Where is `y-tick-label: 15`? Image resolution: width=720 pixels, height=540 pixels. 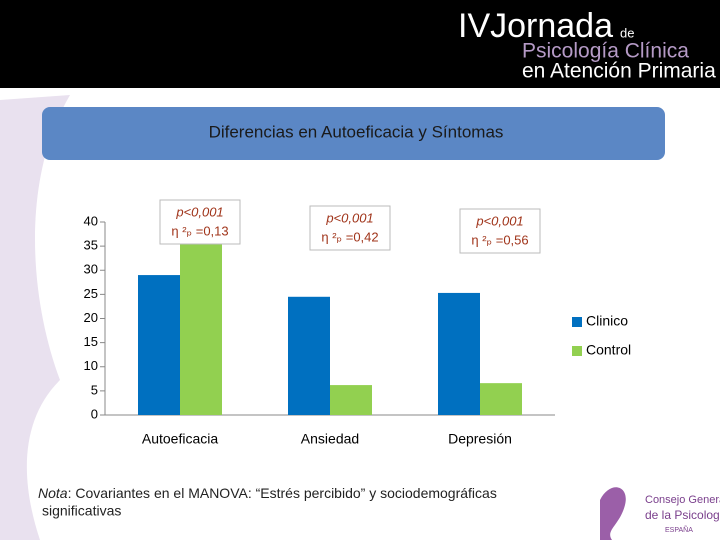
y-tick-label: 15 is located at coordinates (91, 341).